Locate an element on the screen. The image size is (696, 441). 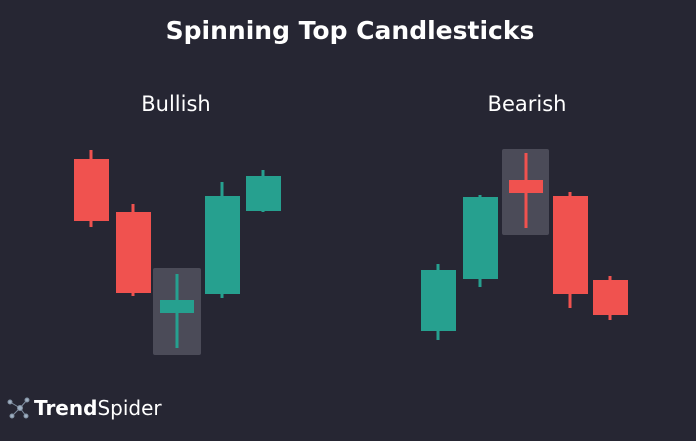
bullish-candles is located at coordinates (177, 252).